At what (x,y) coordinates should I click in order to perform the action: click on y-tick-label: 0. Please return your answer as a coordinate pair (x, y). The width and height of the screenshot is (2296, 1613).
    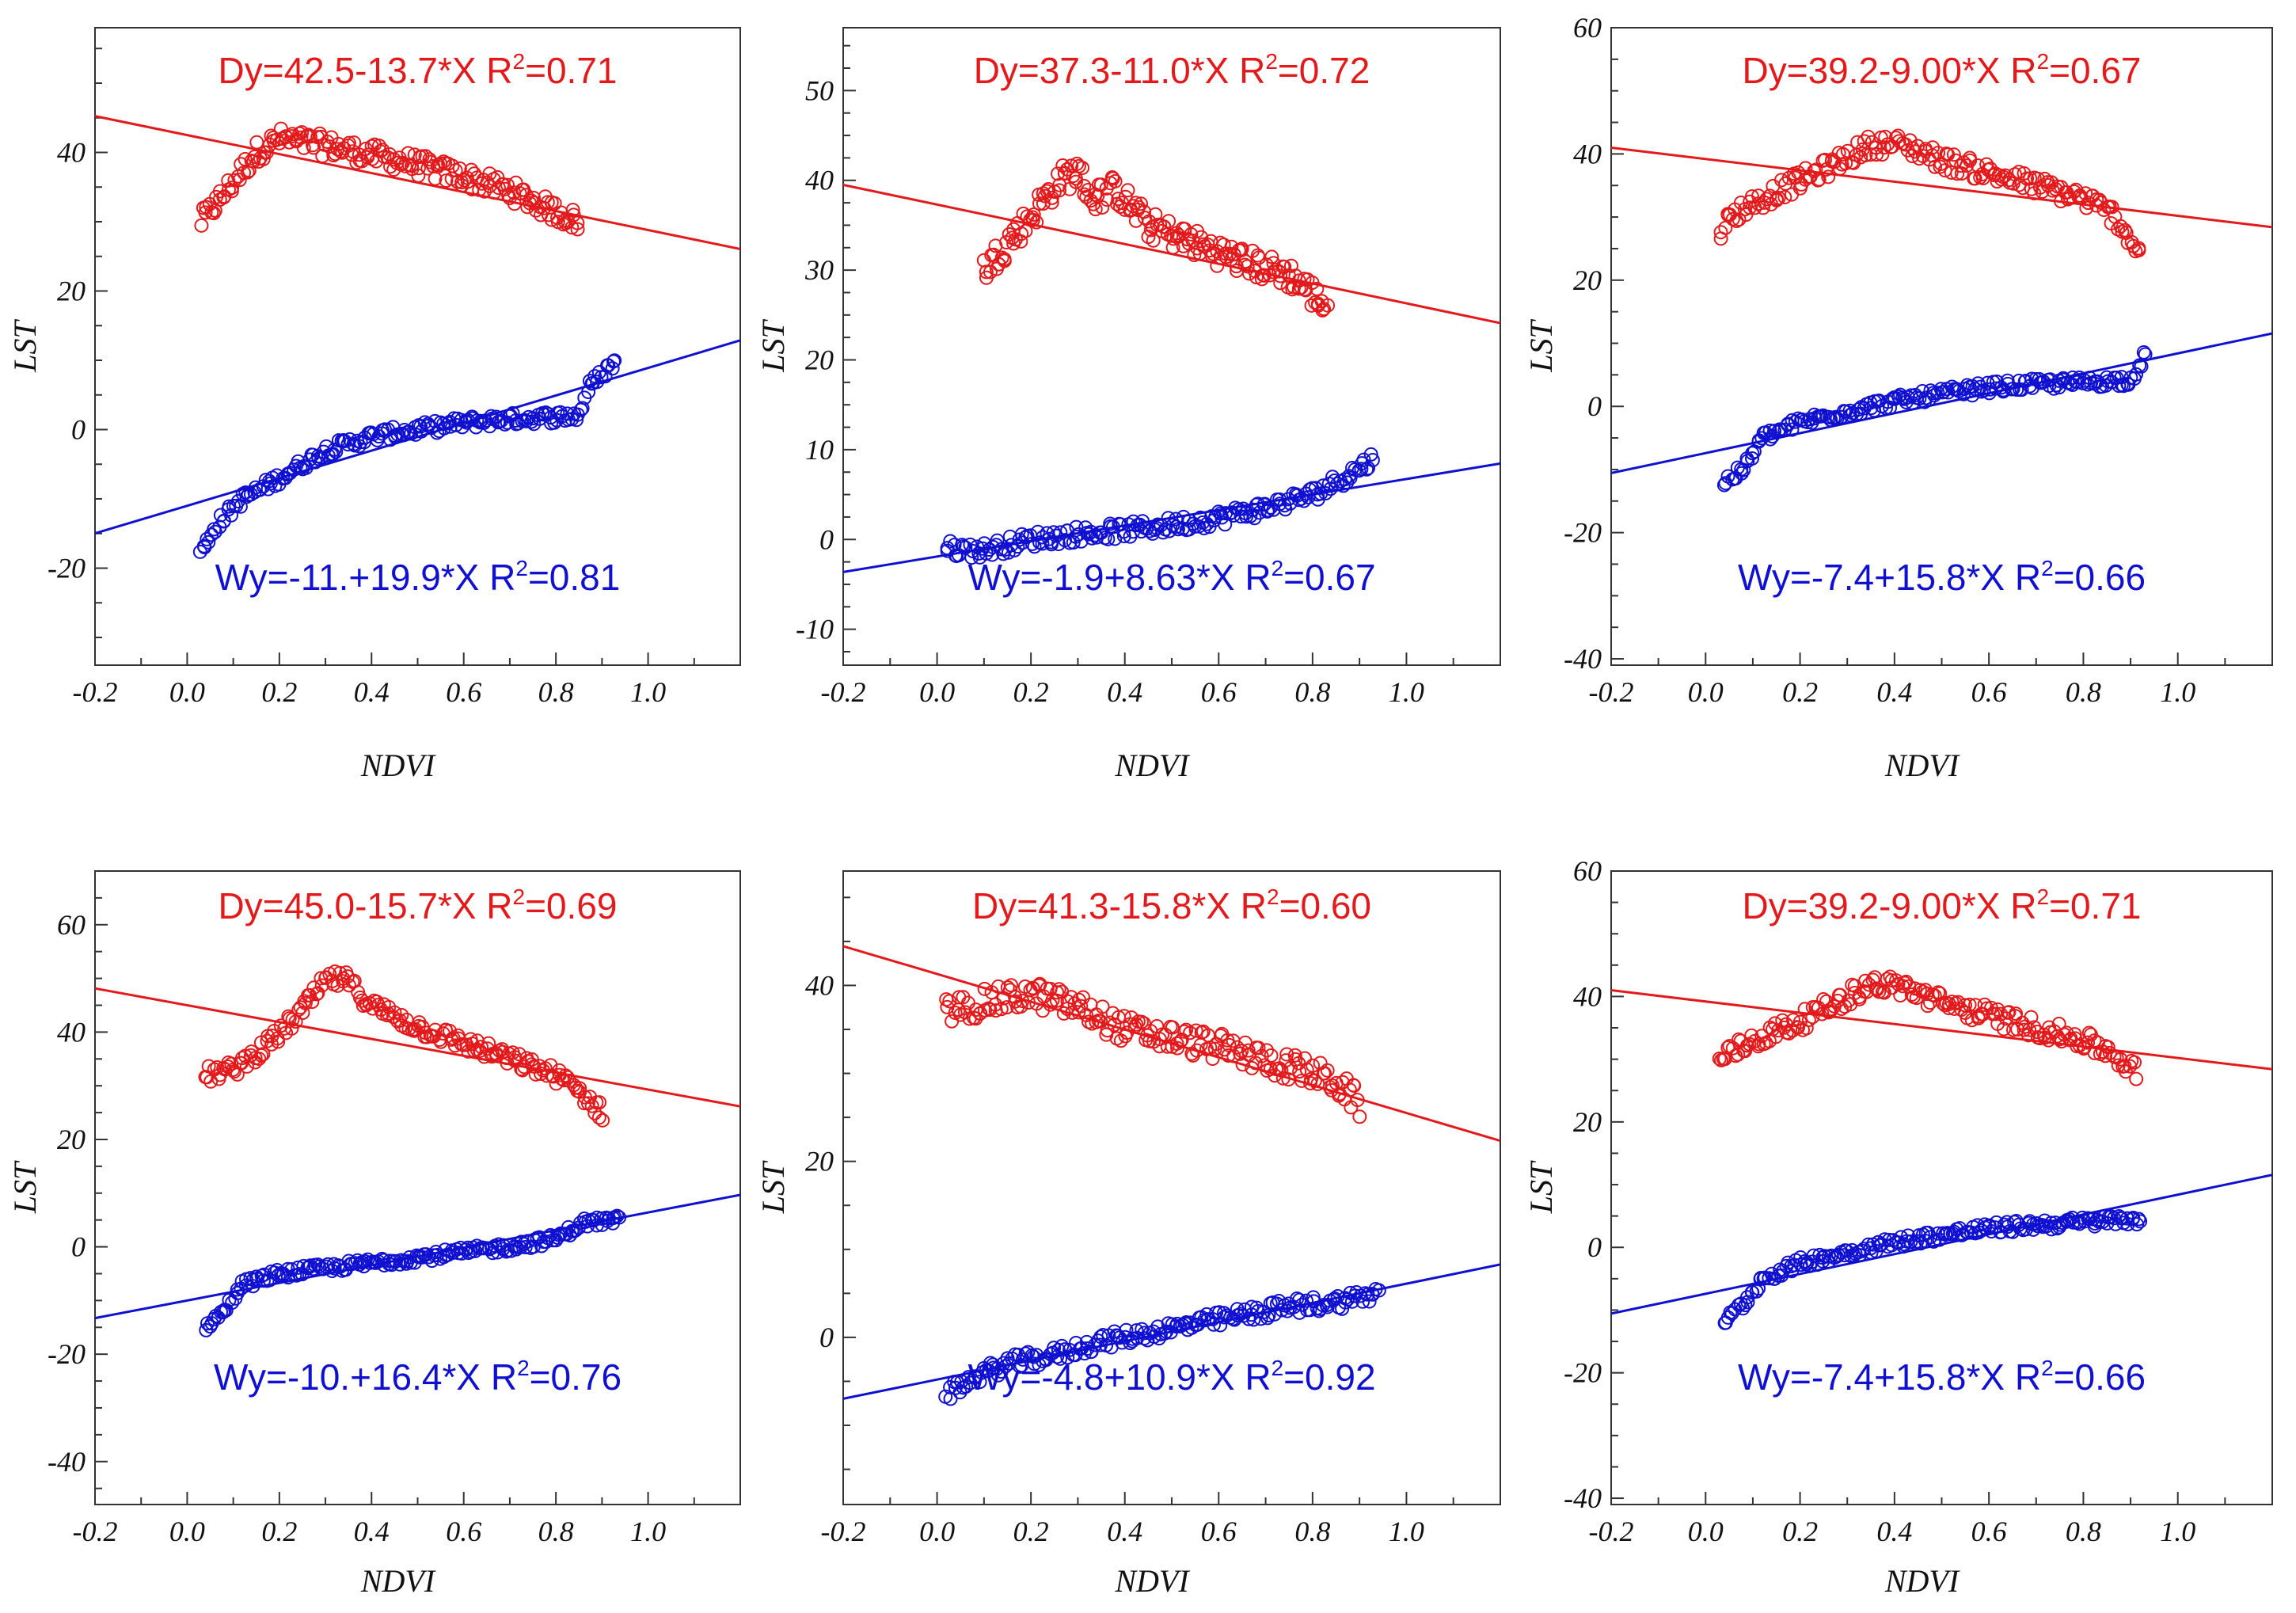
    Looking at the image, I should click on (826, 1337).